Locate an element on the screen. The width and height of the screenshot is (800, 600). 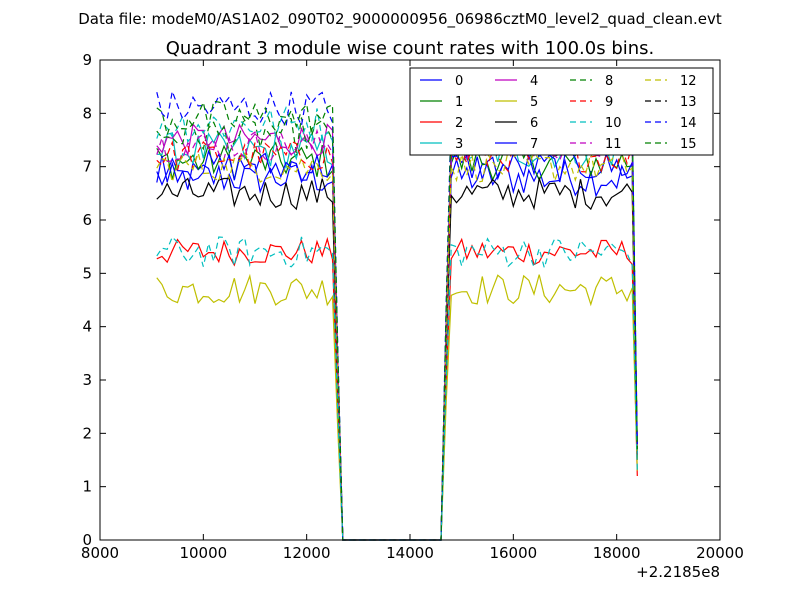
y-tick-label: 8 is located at coordinates (87, 113).